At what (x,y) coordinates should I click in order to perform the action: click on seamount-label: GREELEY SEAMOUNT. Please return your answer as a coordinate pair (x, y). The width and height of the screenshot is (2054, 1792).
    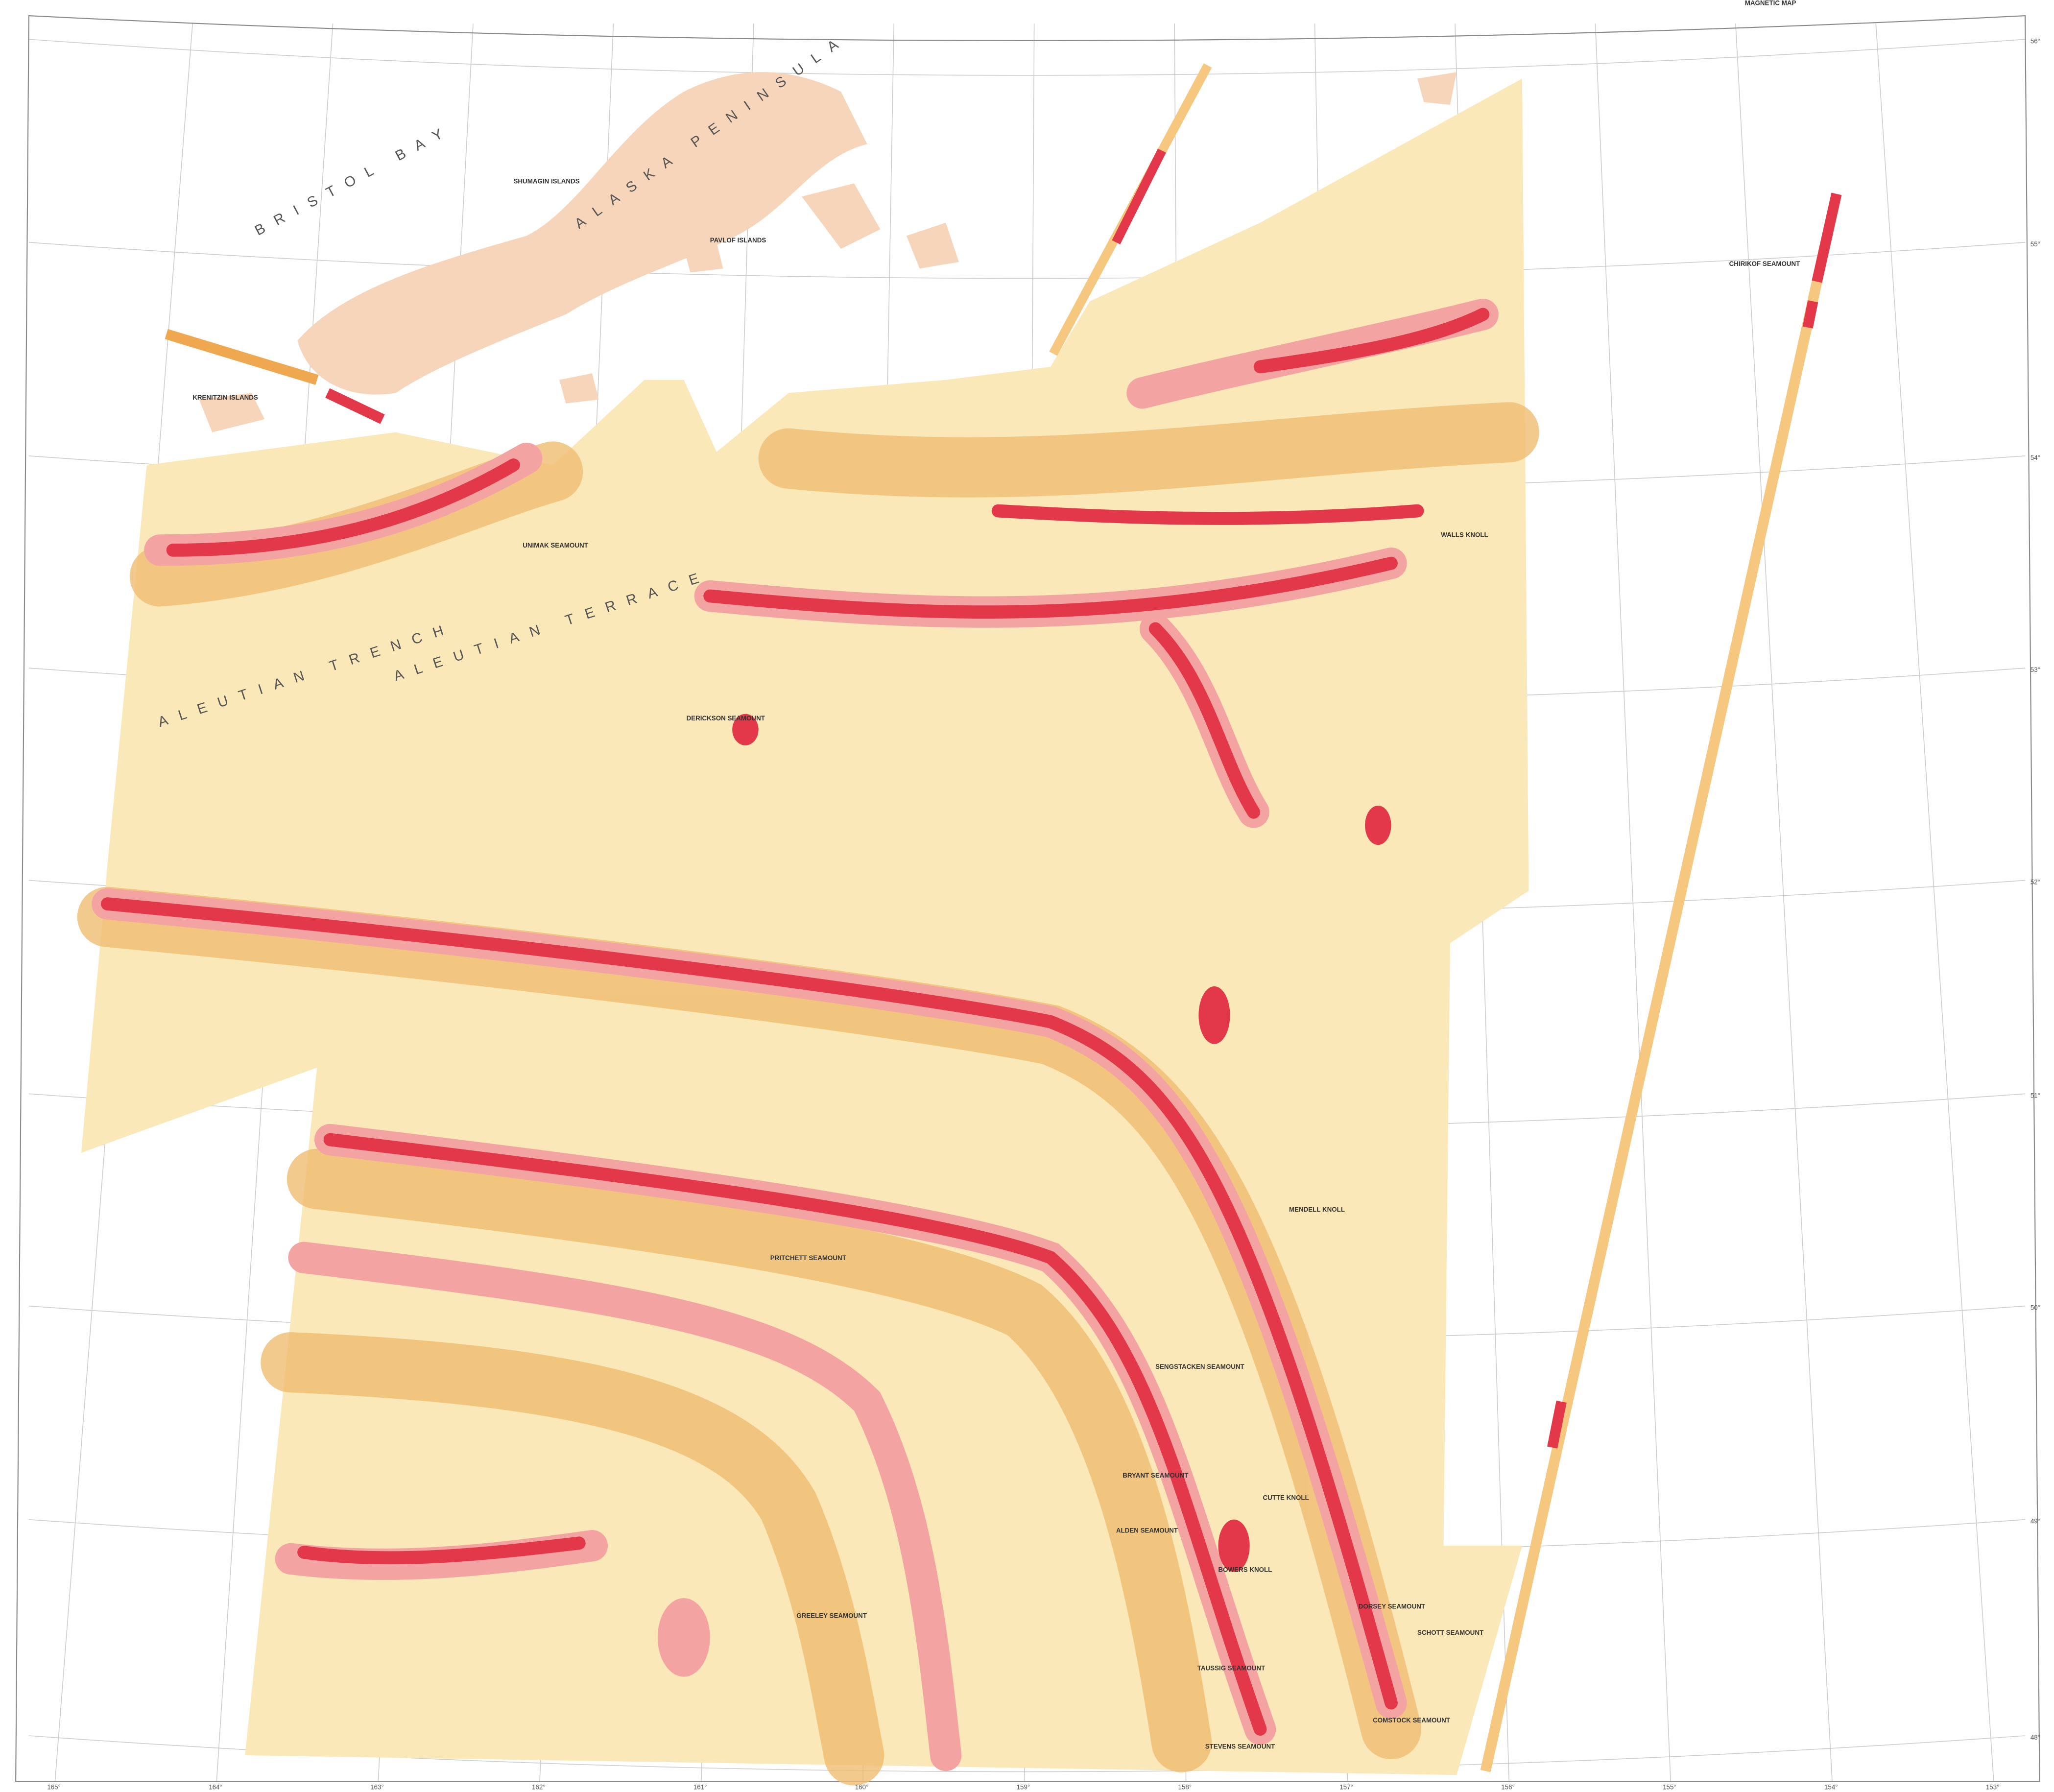
    Looking at the image, I should click on (831, 1615).